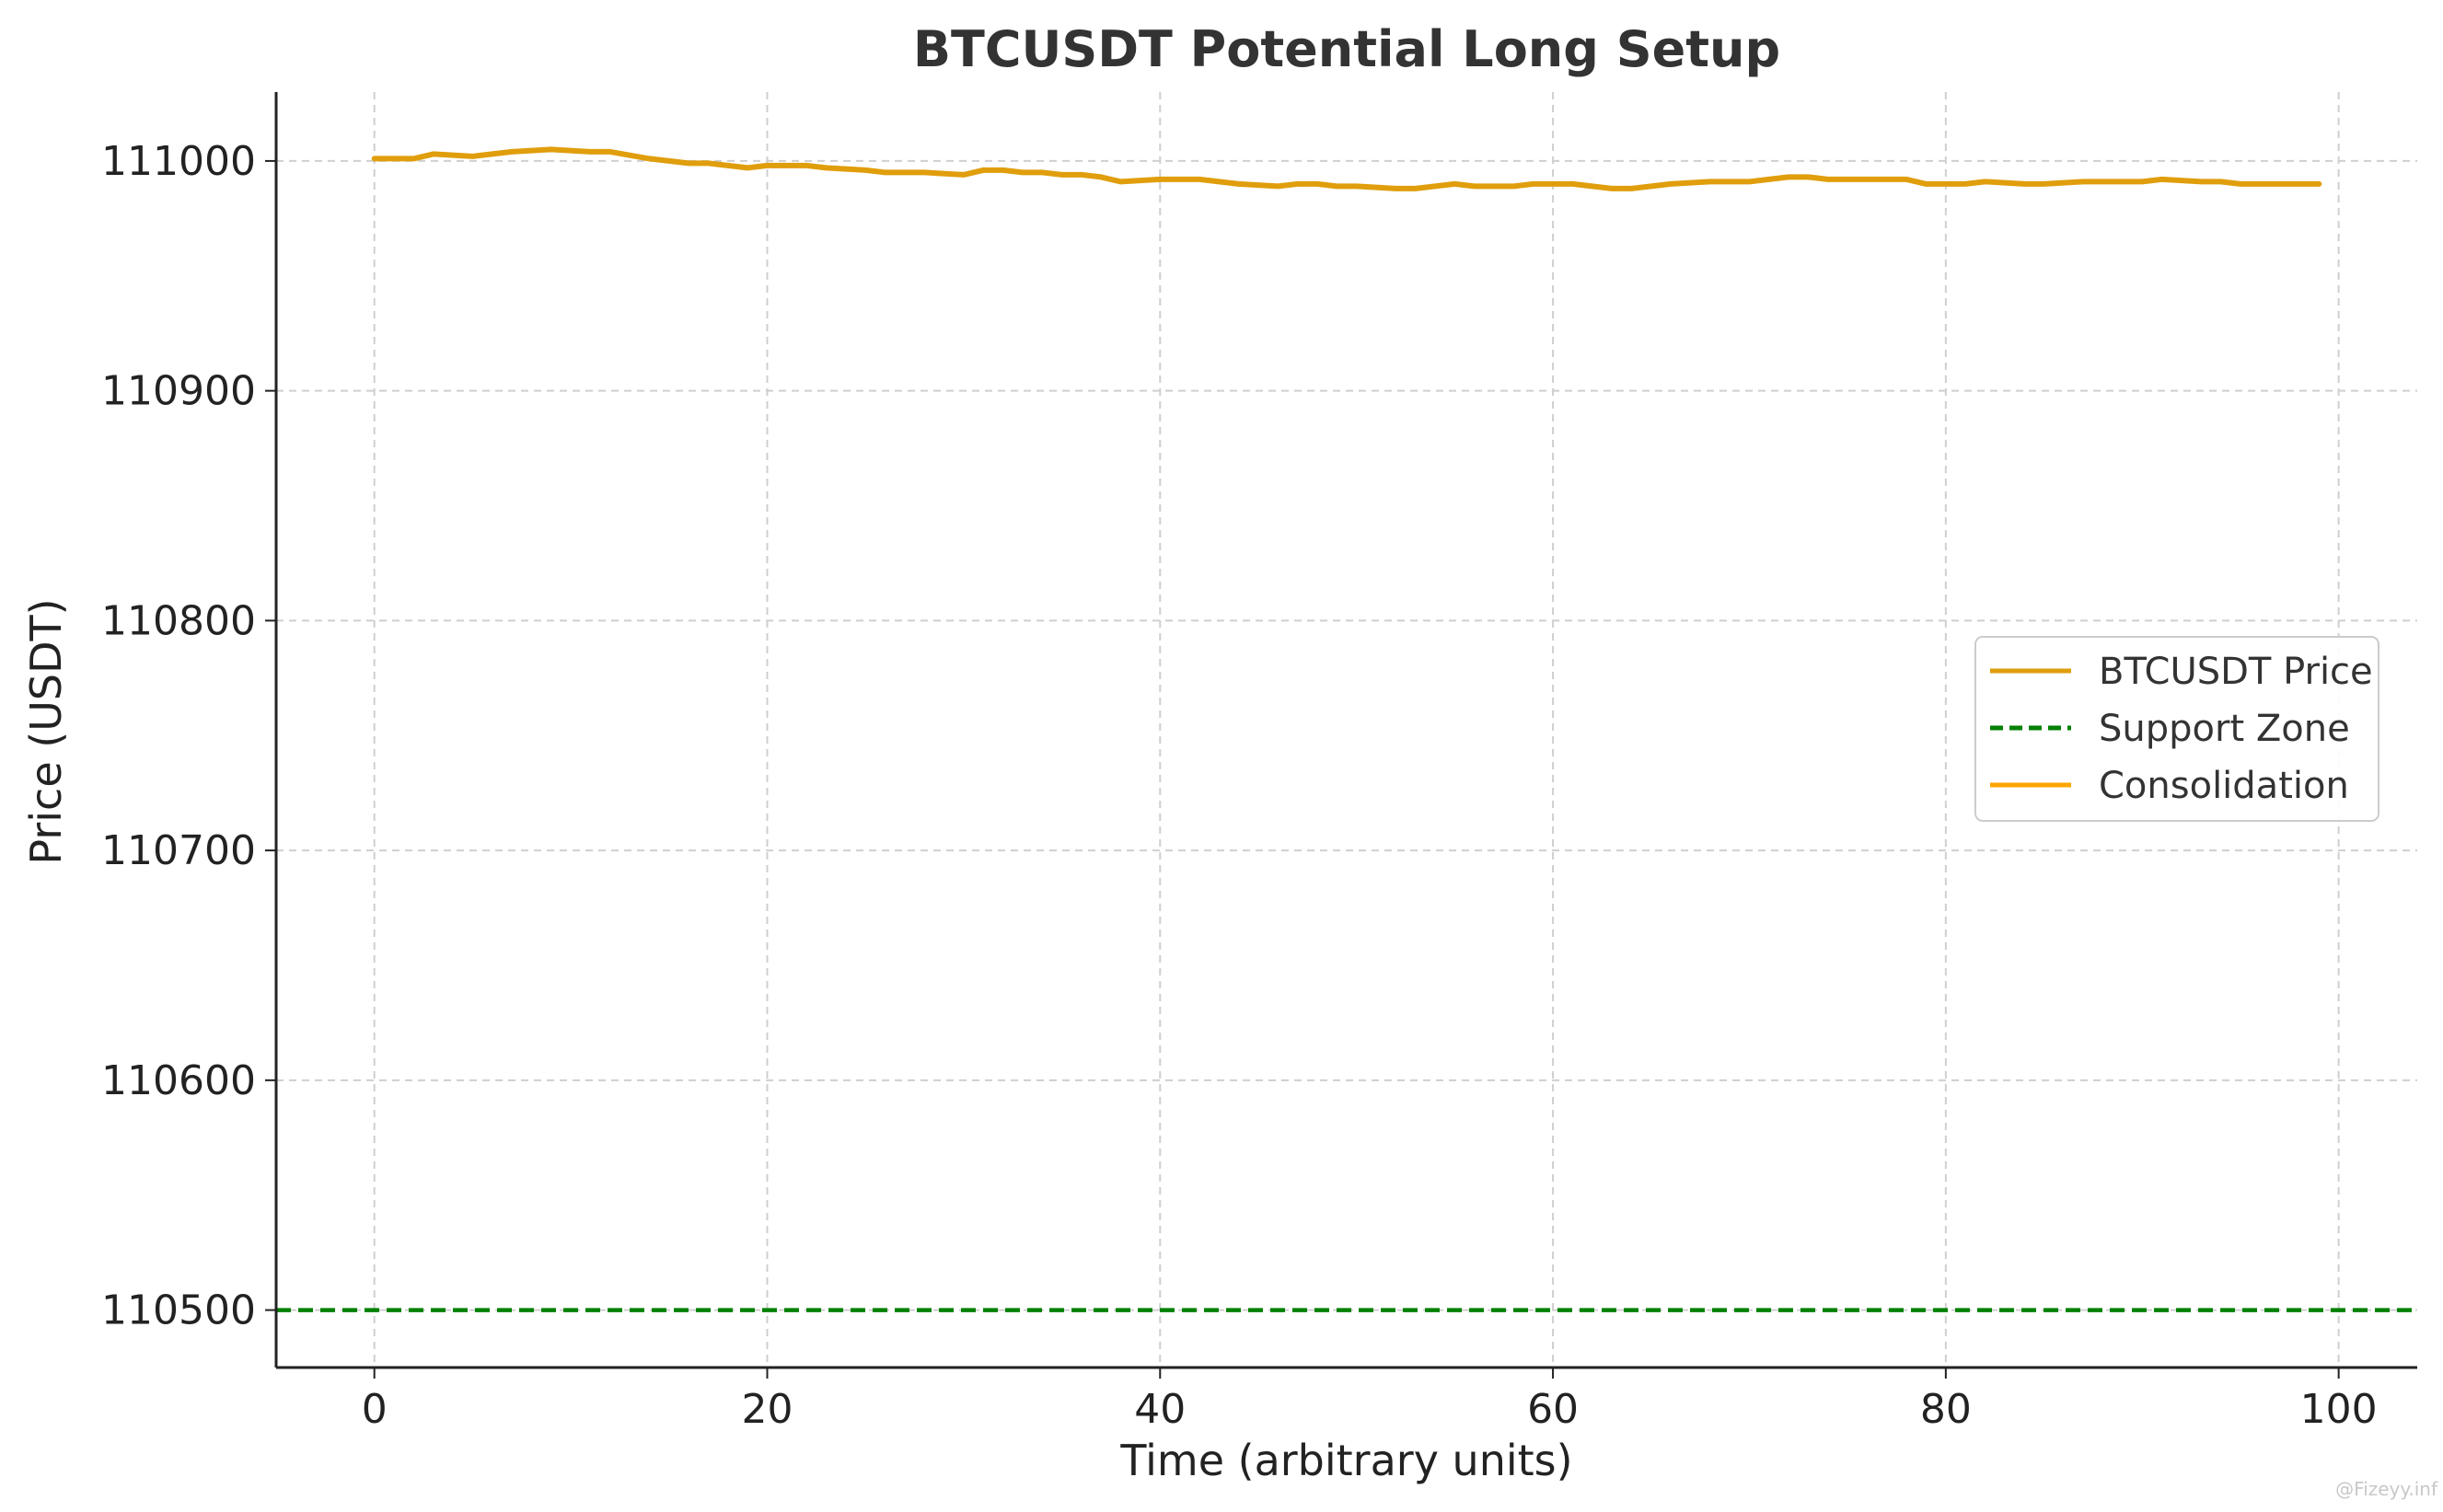  I want to click on y-tick-label: 110700, so click(178, 850).